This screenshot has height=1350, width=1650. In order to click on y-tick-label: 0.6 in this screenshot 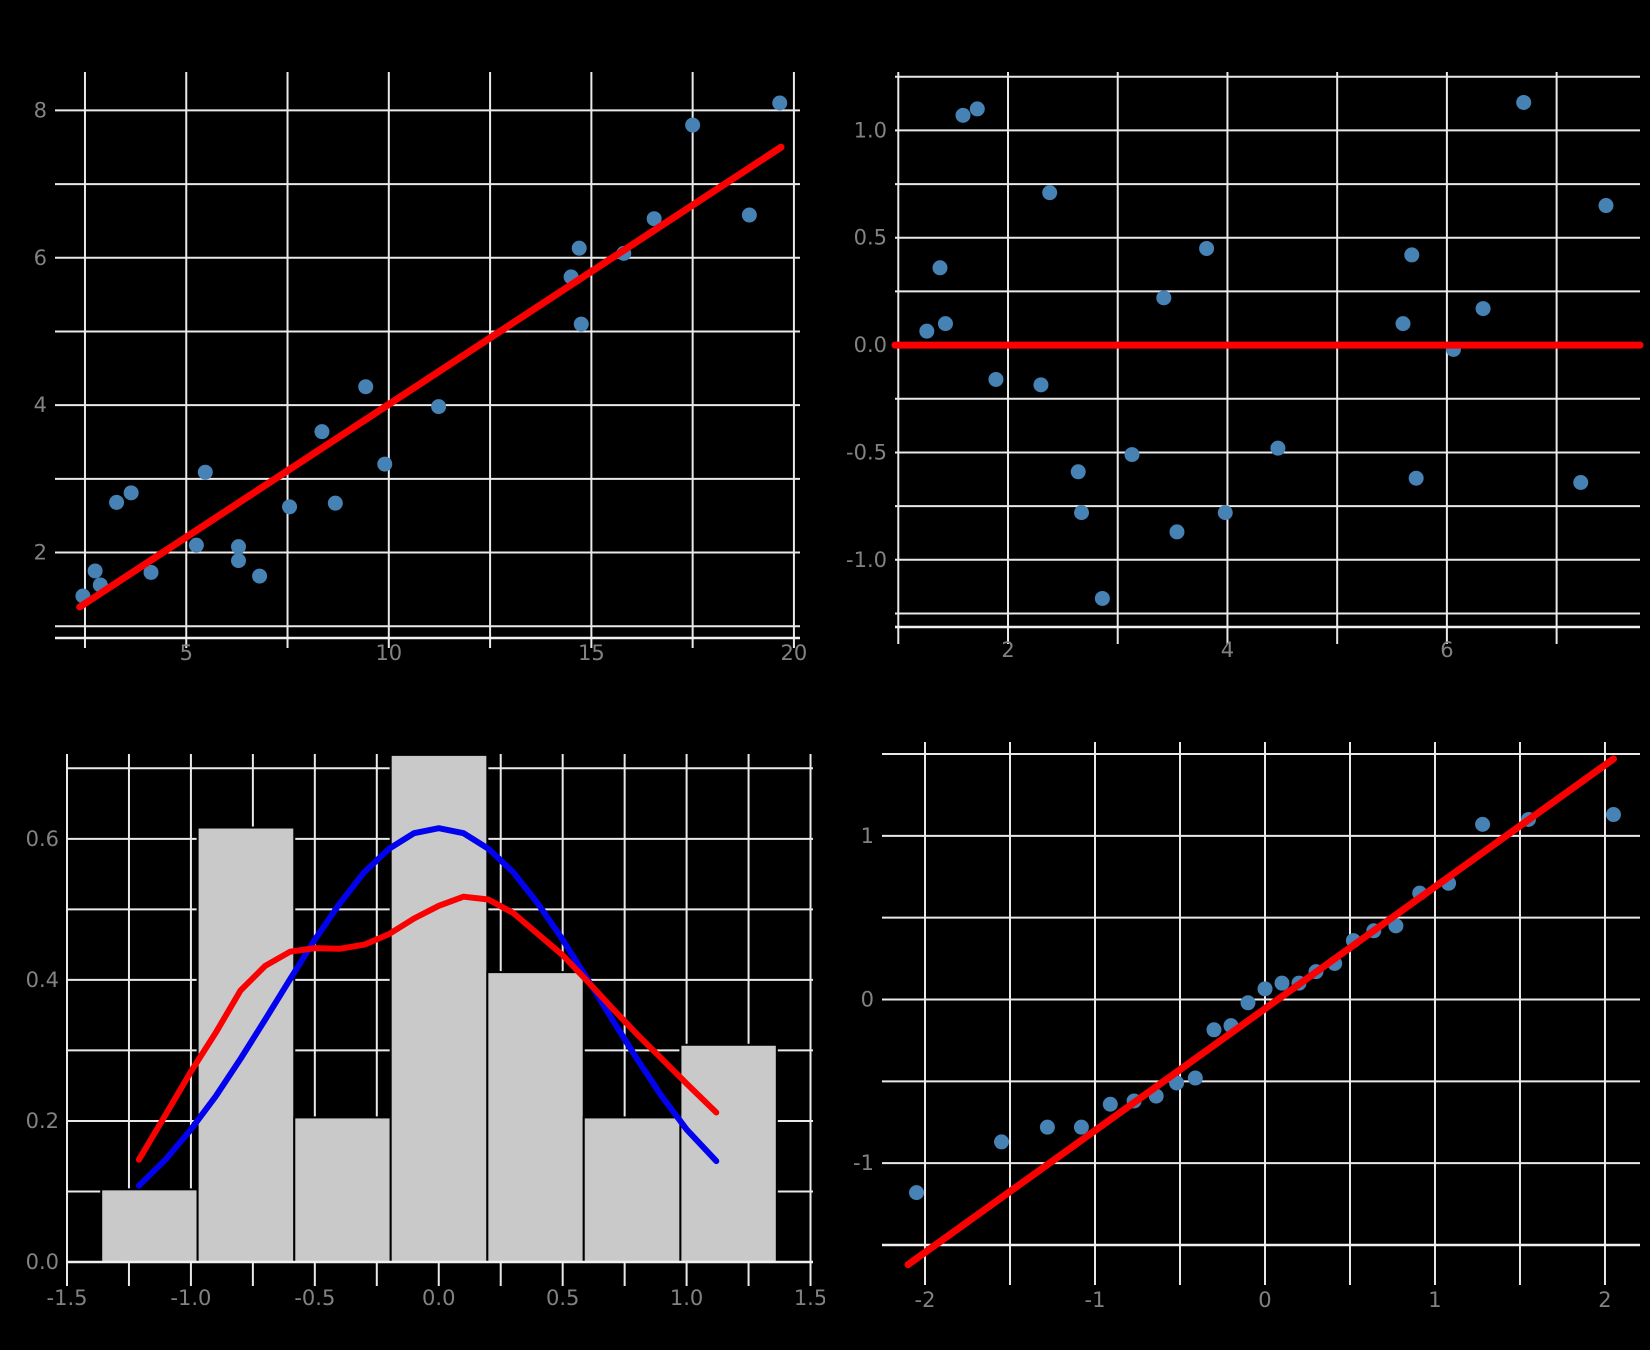, I will do `click(42, 839)`.